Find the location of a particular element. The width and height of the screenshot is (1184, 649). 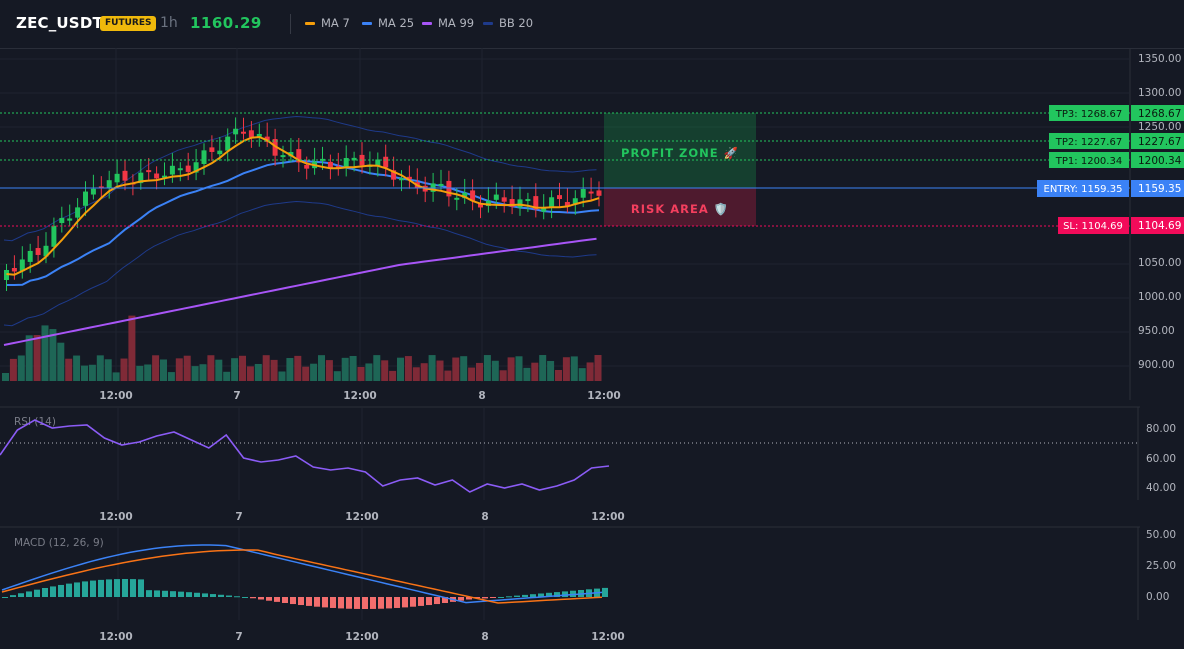

price-tick: 950.00 is located at coordinates (1156, 331).